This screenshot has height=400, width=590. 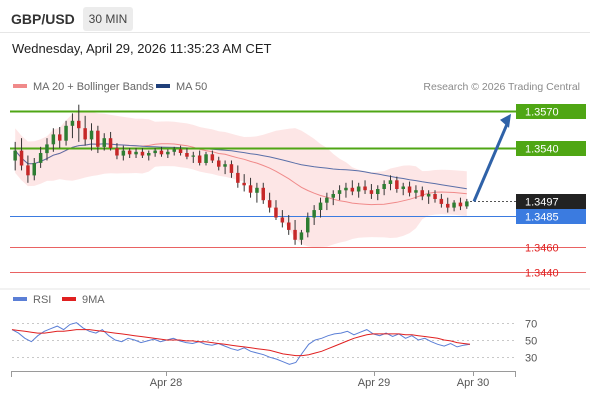 What do you see at coordinates (108, 19) in the screenshot?
I see `timeframe-badge: 30 MIN` at bounding box center [108, 19].